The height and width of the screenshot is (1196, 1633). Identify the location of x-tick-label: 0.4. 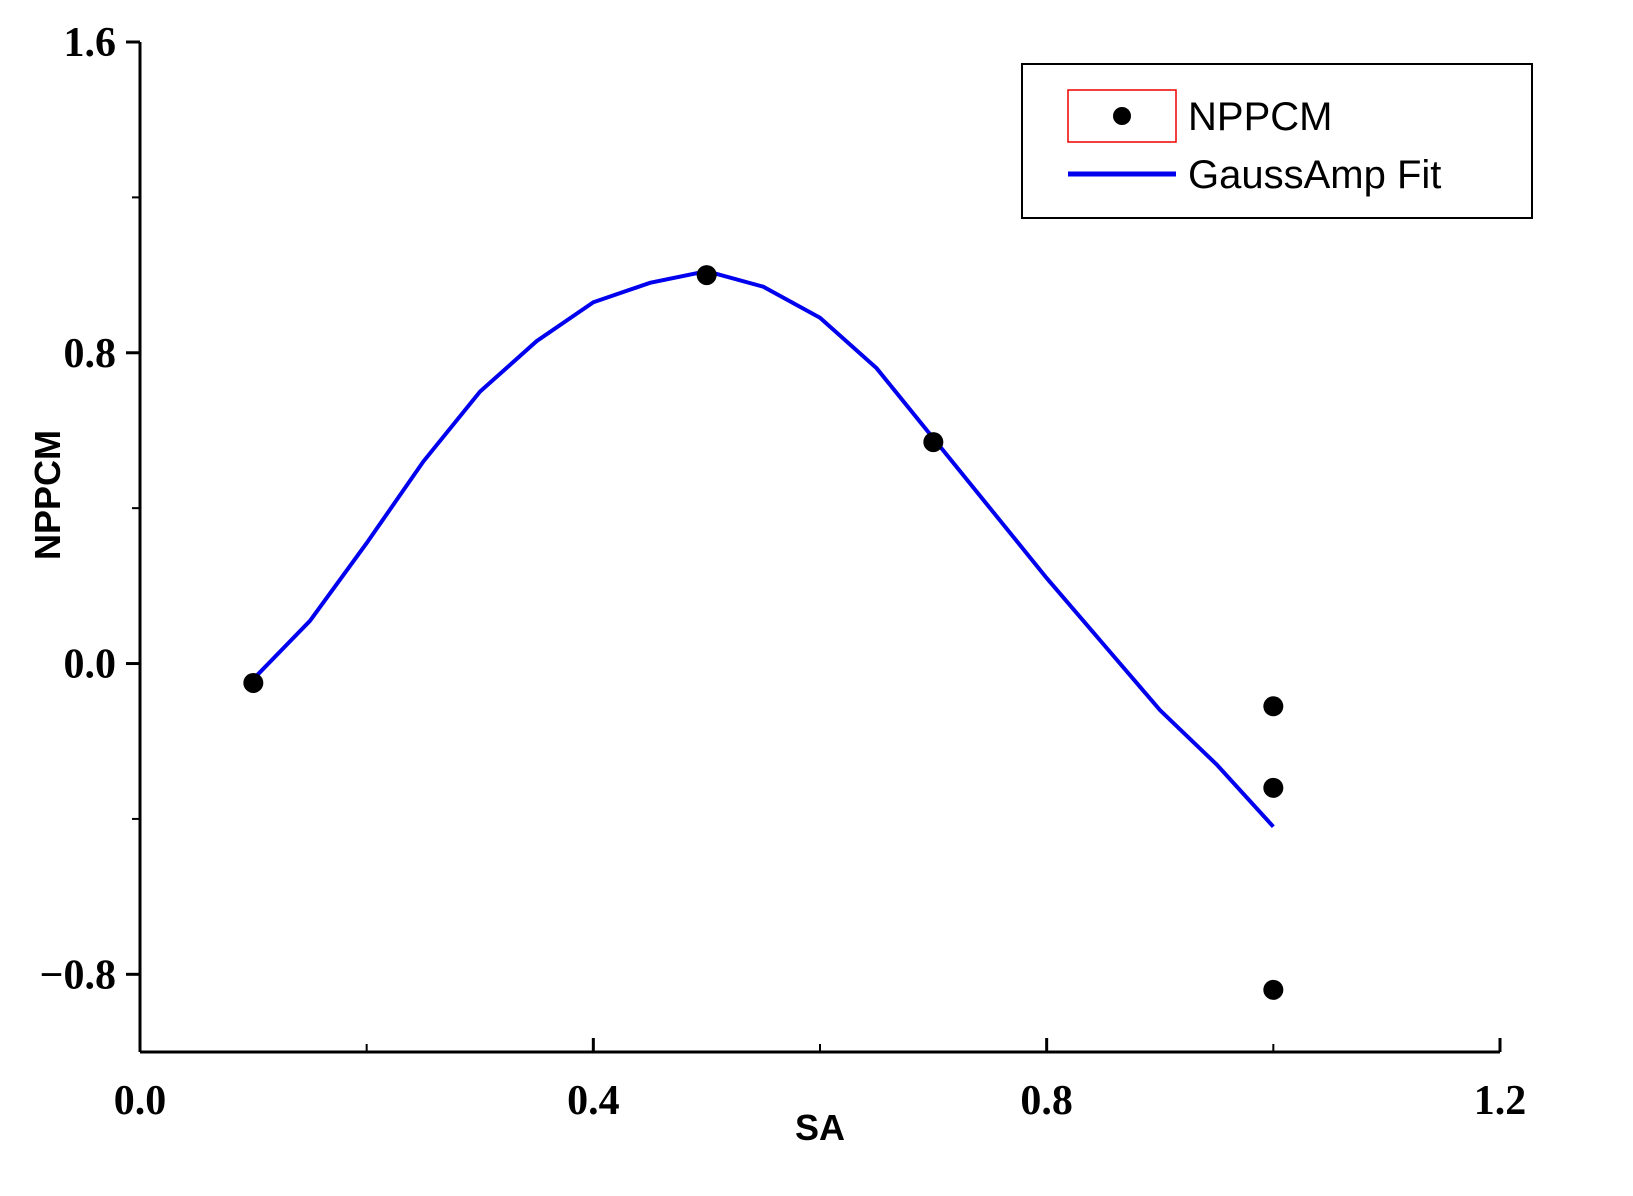
(593, 1101).